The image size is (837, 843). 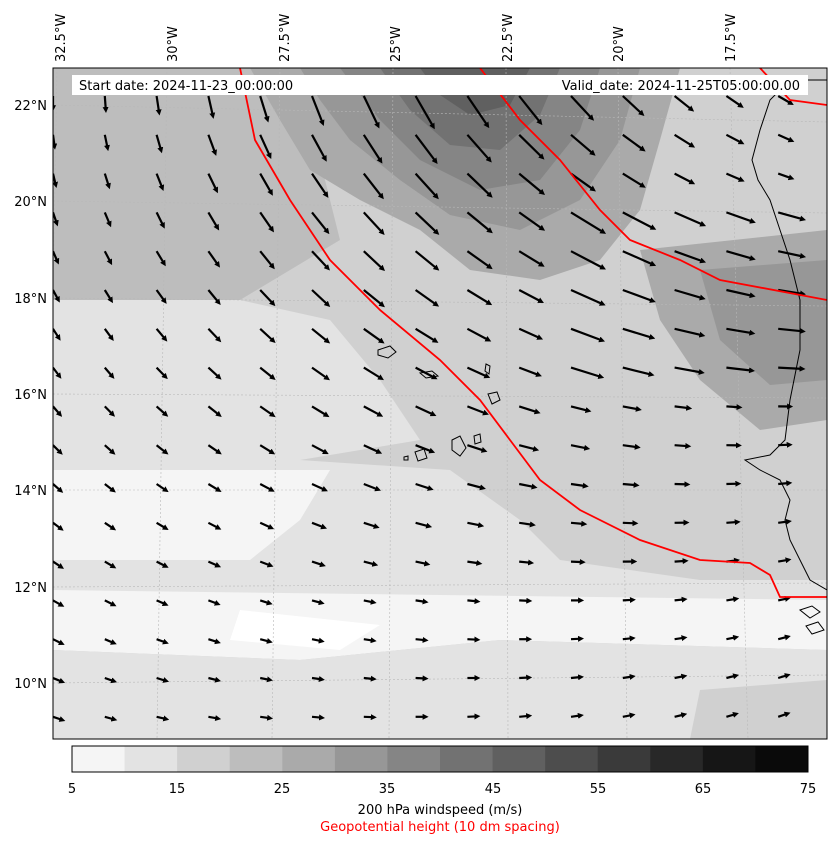 I want to click on lon-label: 17.5°W, so click(x=731, y=38).